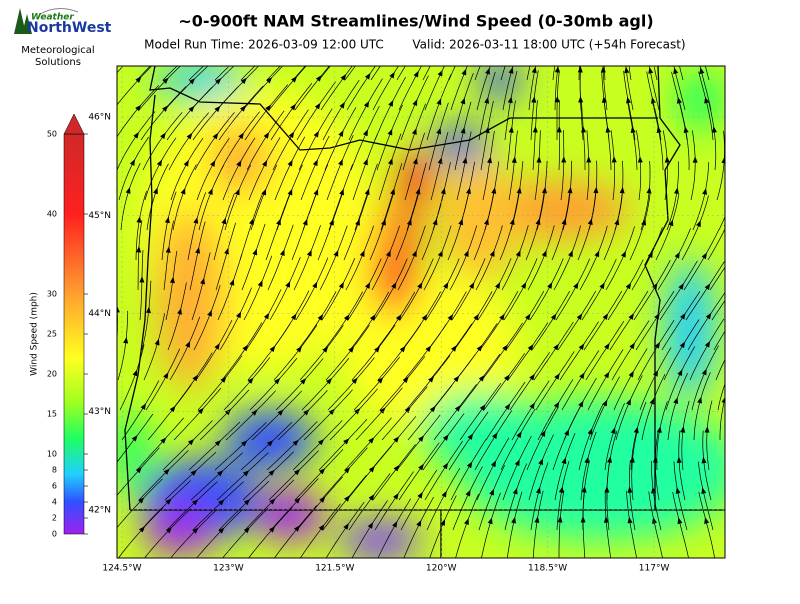  Describe the element at coordinates (74, 334) in the screenshot. I see `colorbar-scale` at that location.